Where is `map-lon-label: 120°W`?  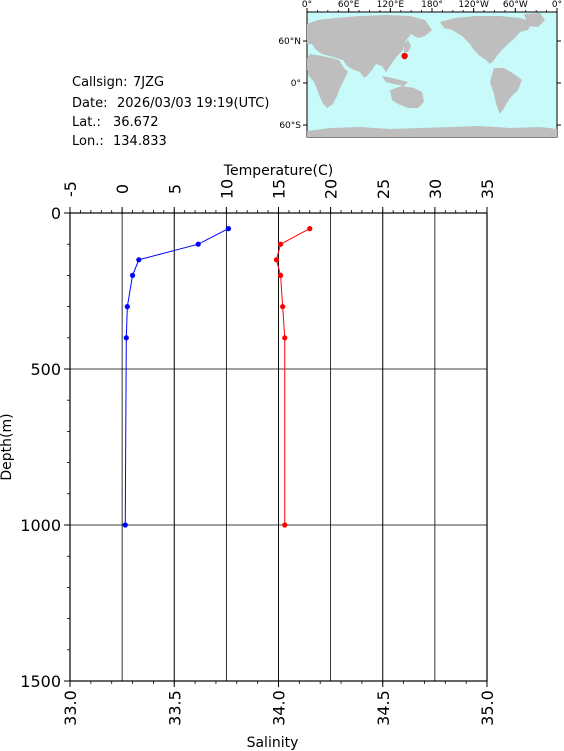
map-lon-label: 120°W is located at coordinates (473, 5).